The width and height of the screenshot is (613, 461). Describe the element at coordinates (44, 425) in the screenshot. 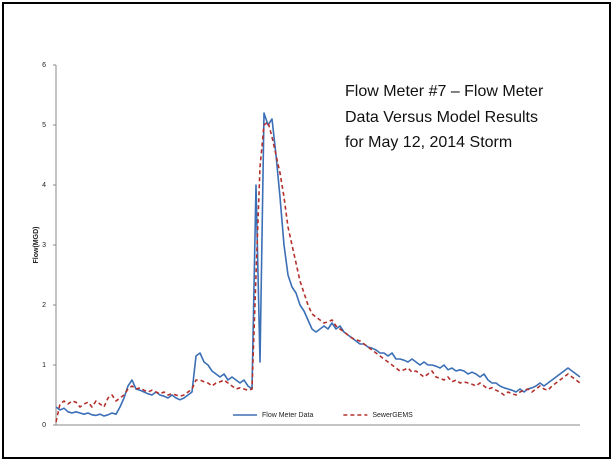

I see `y-tick-label: 0` at that location.